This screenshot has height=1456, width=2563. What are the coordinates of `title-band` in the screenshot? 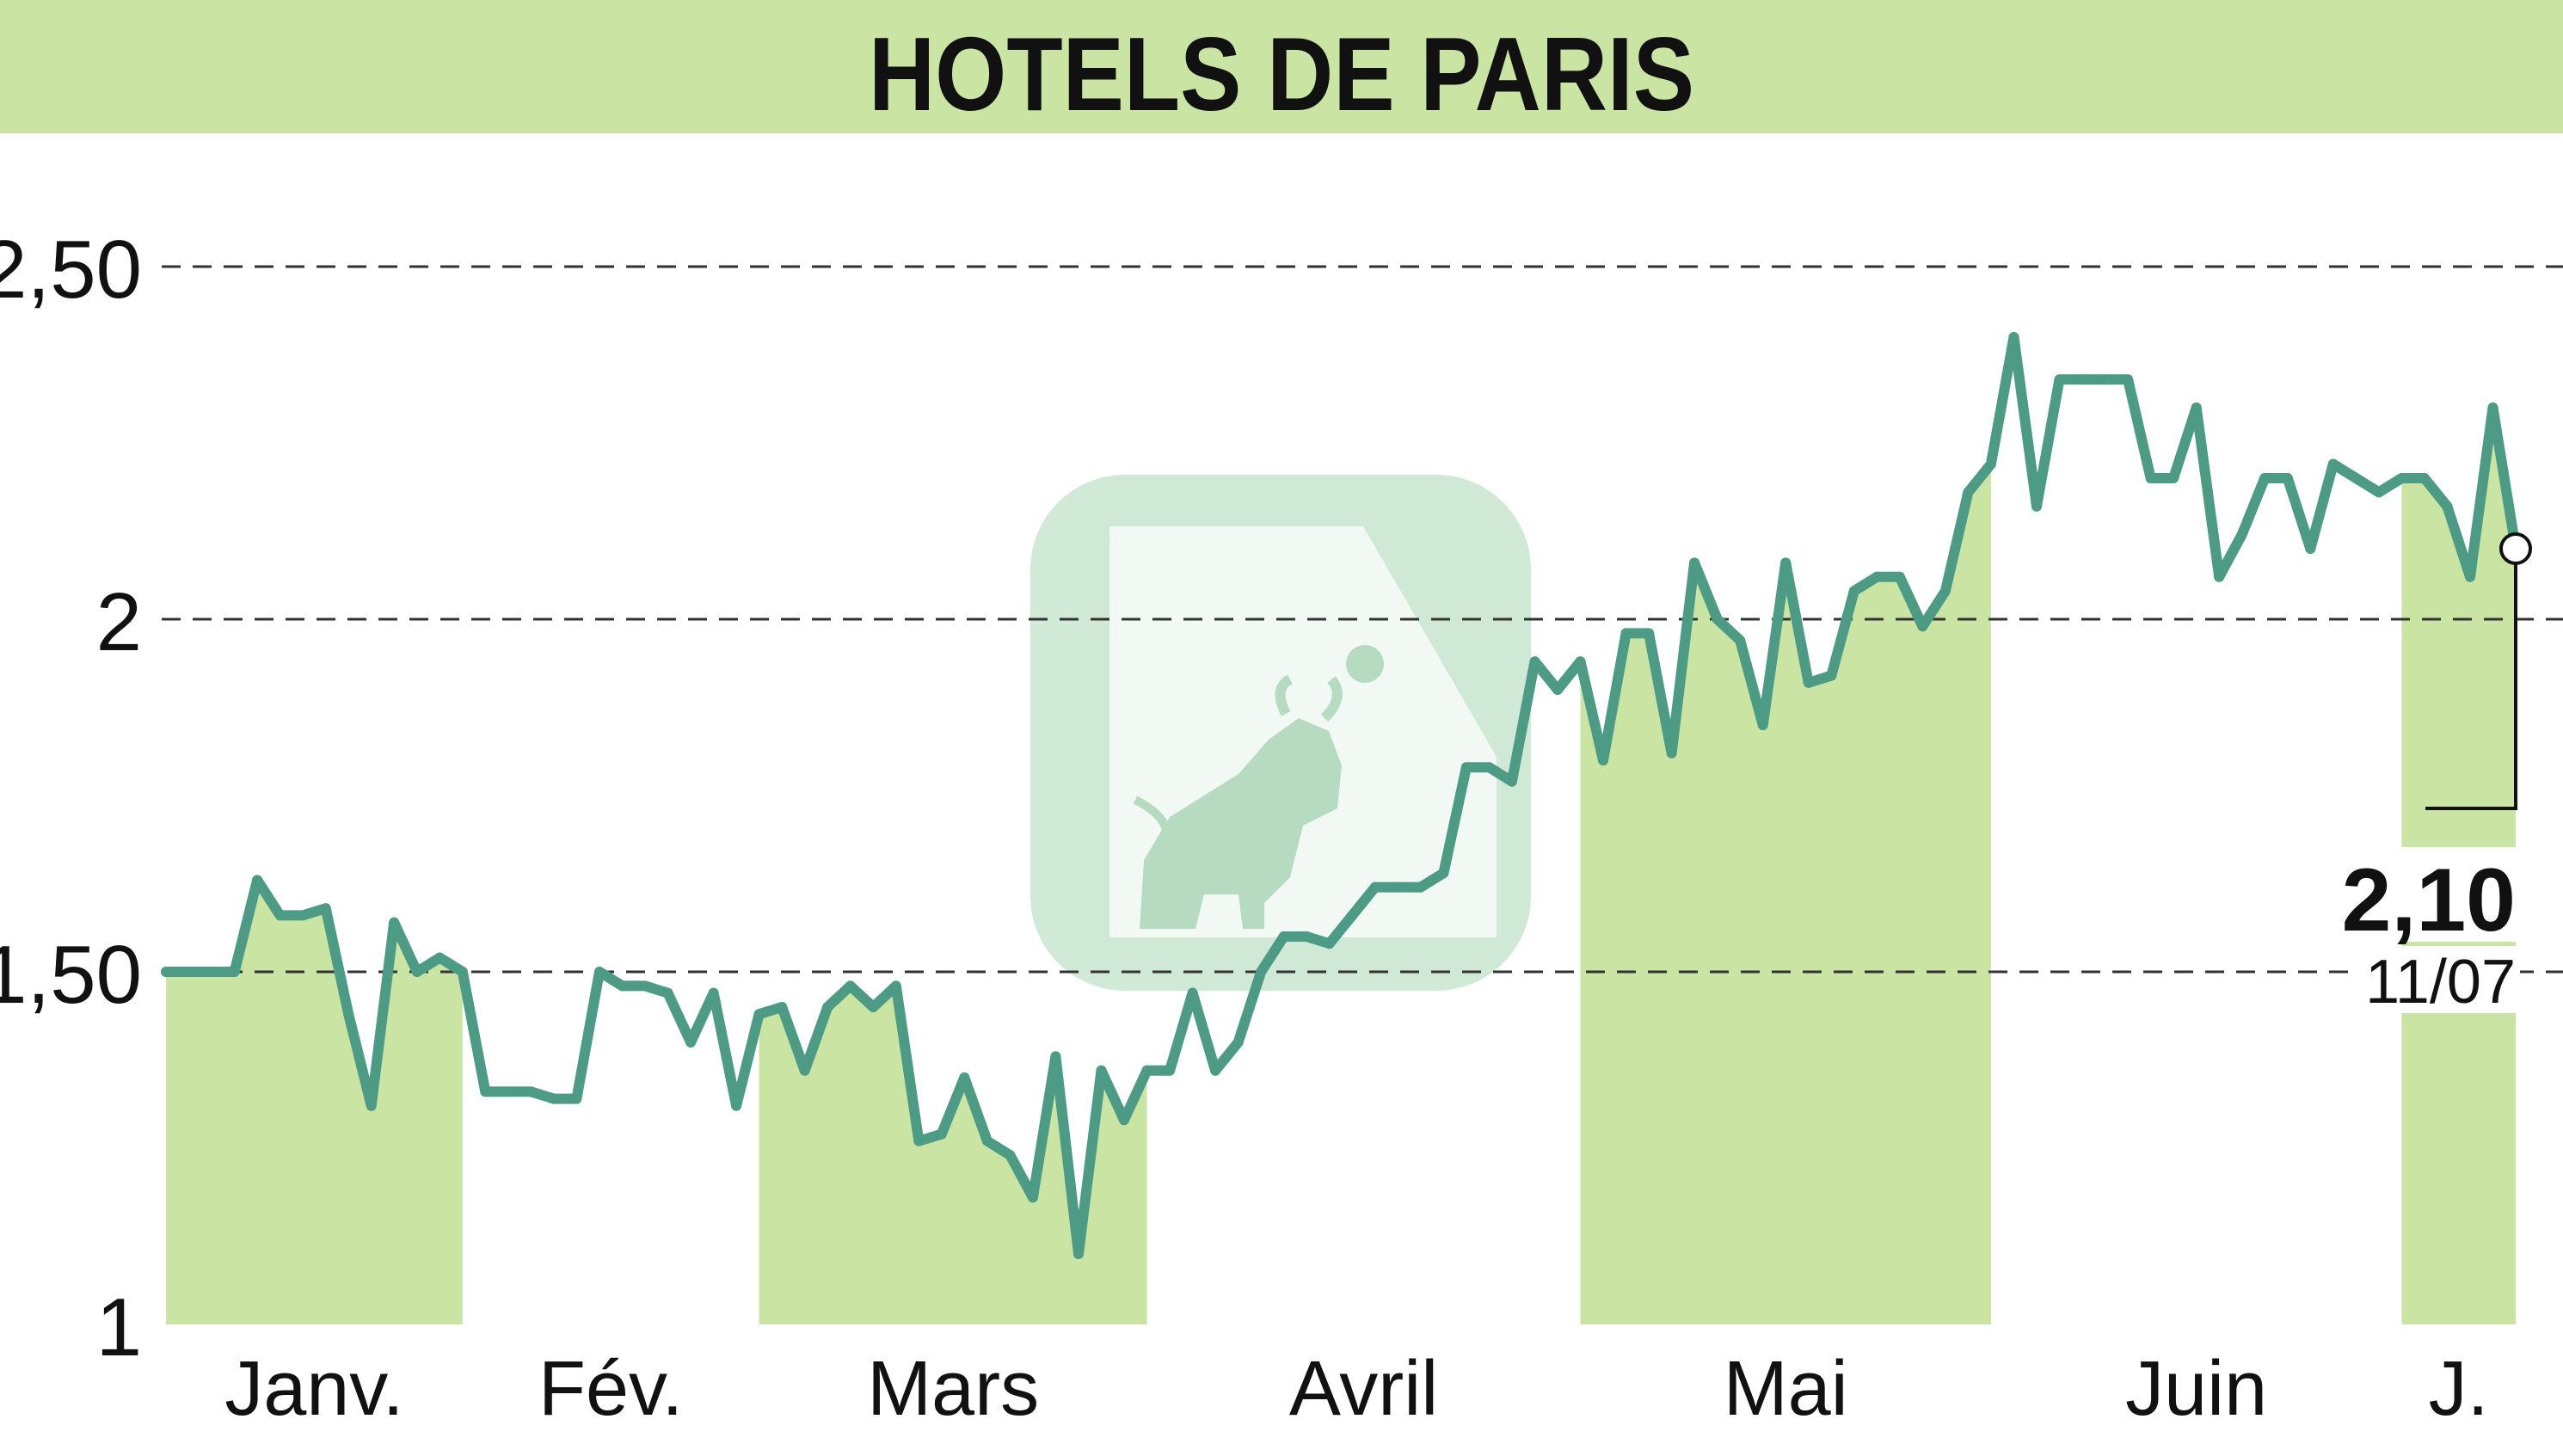 It's located at (1281, 67).